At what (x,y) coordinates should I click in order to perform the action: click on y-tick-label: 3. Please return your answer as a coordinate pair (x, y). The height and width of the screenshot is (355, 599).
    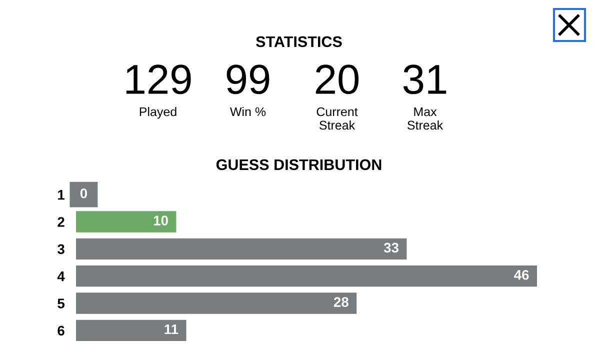
    Looking at the image, I should click on (60, 249).